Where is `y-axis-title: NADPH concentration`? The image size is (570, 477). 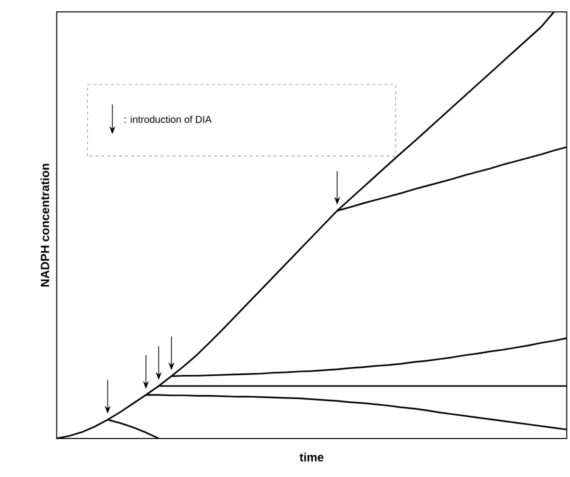 y-axis-title: NADPH concentration is located at coordinates (45, 225).